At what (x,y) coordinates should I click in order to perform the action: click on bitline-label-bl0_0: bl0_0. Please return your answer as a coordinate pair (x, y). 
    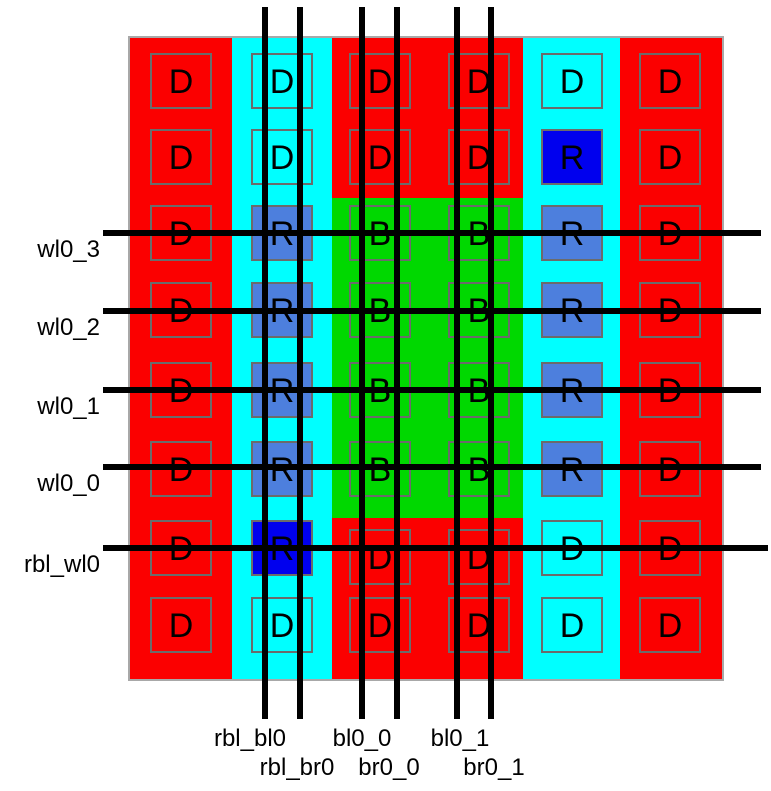
    Looking at the image, I should click on (362, 738).